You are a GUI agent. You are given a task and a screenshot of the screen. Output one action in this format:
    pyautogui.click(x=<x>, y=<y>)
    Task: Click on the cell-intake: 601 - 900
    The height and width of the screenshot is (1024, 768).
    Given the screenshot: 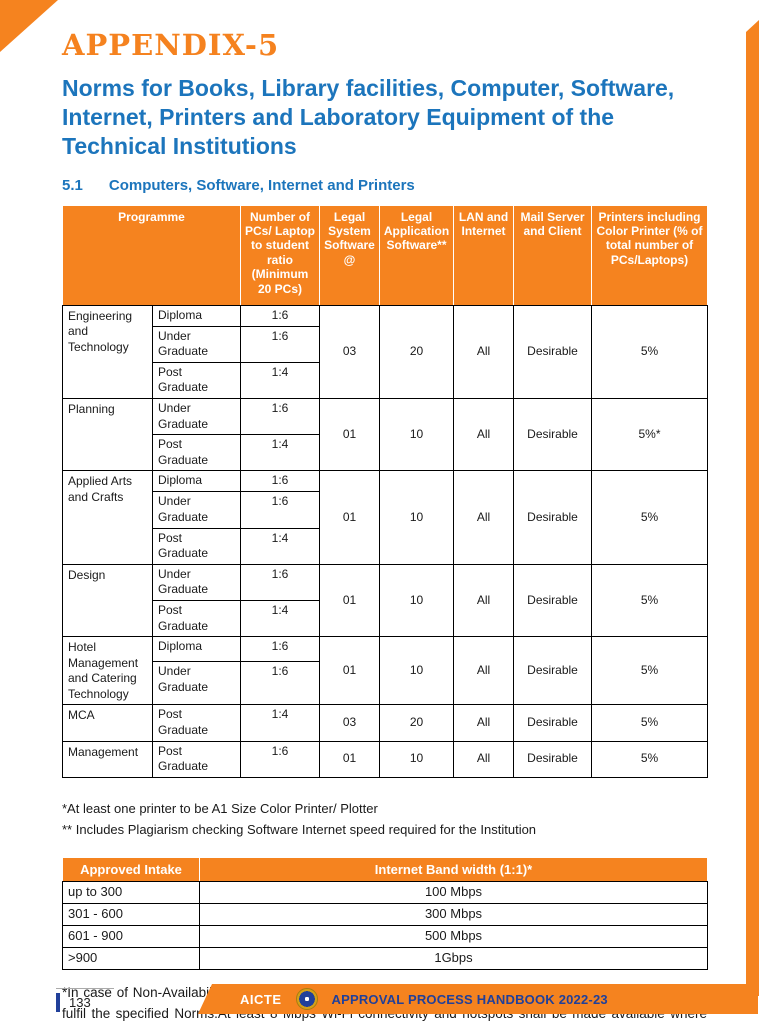 What is the action you would take?
    pyautogui.click(x=131, y=937)
    